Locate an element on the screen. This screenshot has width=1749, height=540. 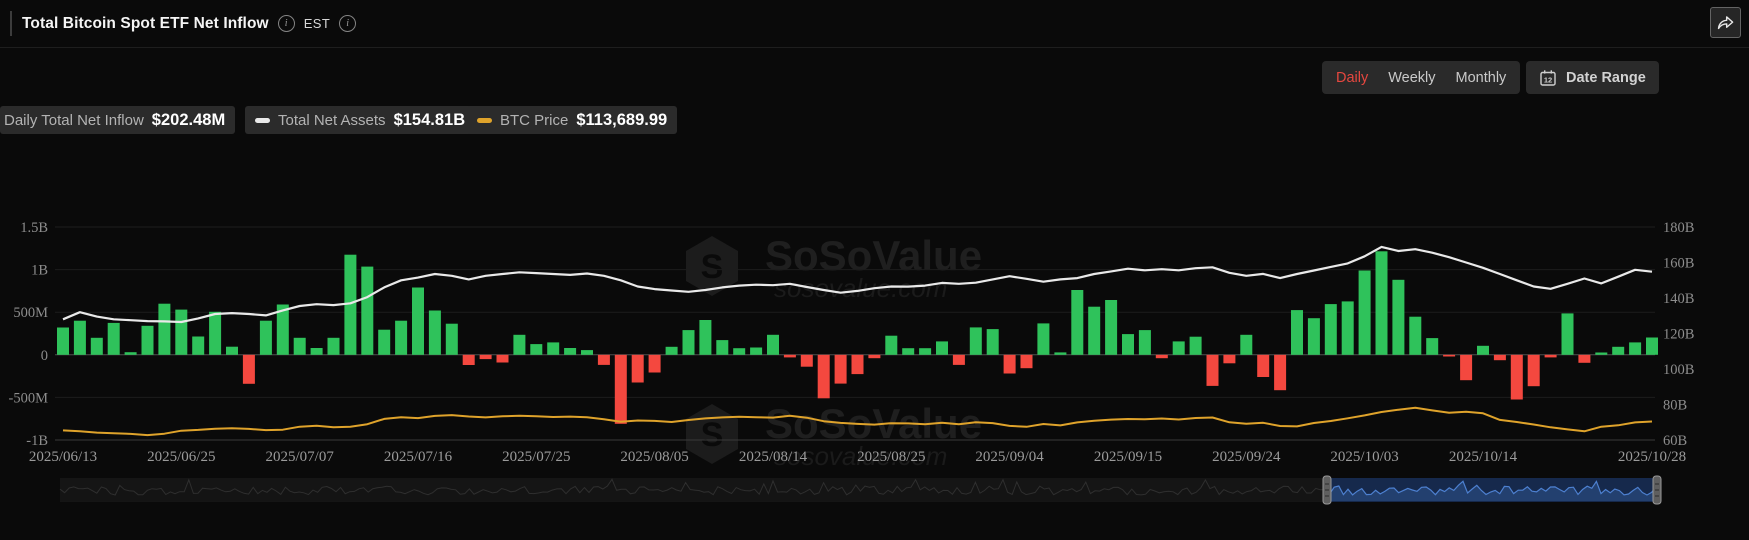
navigator is located at coordinates (860, 490).